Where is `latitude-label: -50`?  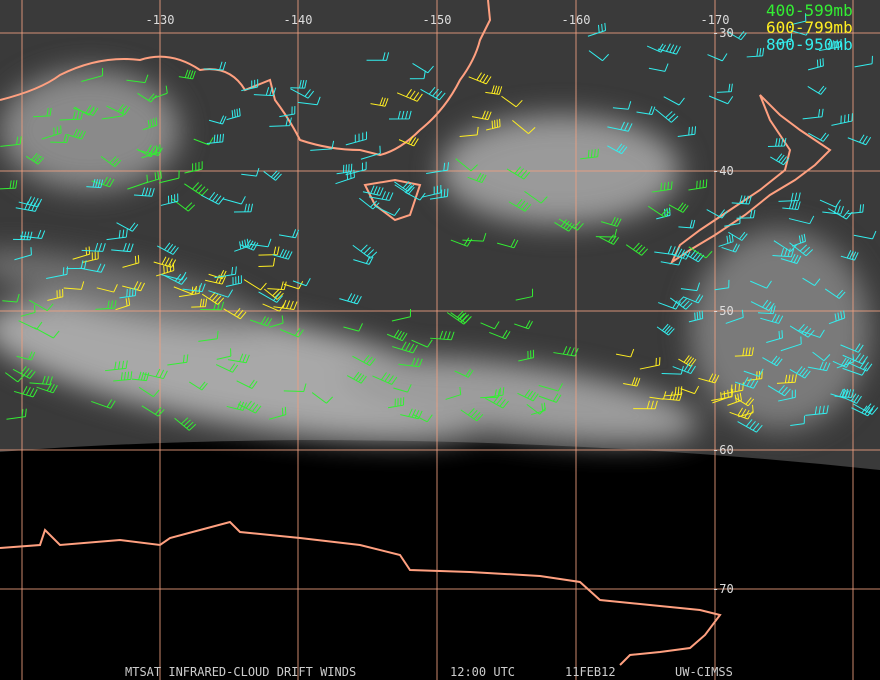
latitude-label: -50 is located at coordinates (723, 311).